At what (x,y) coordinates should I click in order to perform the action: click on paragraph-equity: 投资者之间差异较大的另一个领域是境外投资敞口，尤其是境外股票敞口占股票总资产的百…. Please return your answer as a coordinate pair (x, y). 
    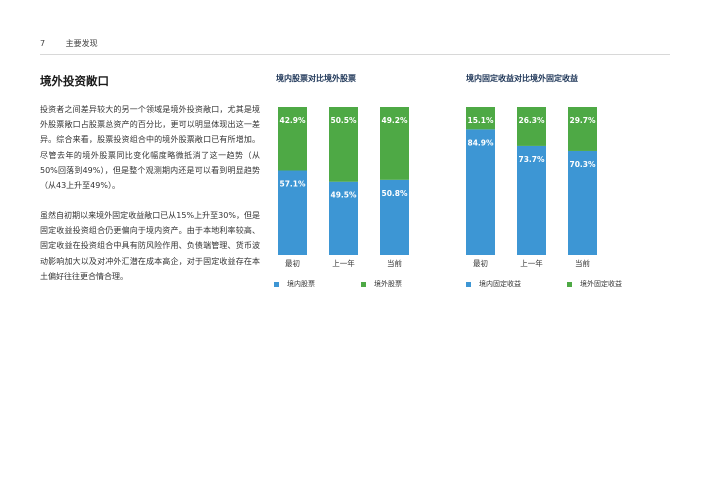
    Looking at the image, I should click on (150, 148).